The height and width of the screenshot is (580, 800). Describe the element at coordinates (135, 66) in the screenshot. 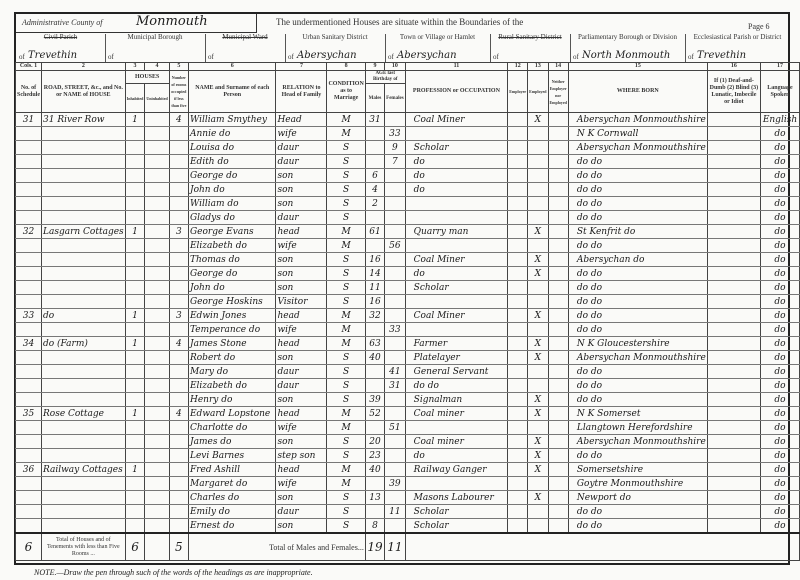

I see `column-number: 3` at that location.